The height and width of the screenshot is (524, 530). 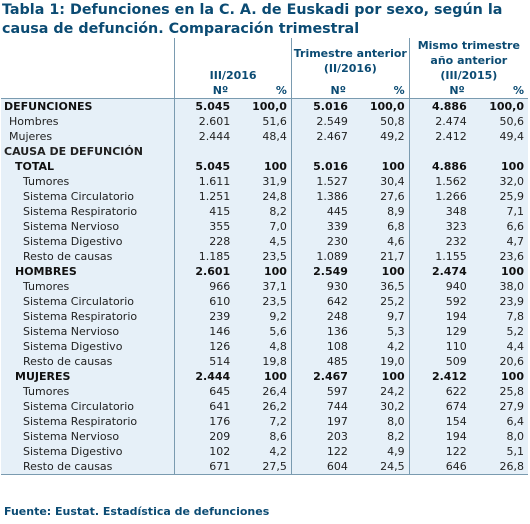 What do you see at coordinates (439, 286) in the screenshot?
I see `cell-count: 940` at bounding box center [439, 286].